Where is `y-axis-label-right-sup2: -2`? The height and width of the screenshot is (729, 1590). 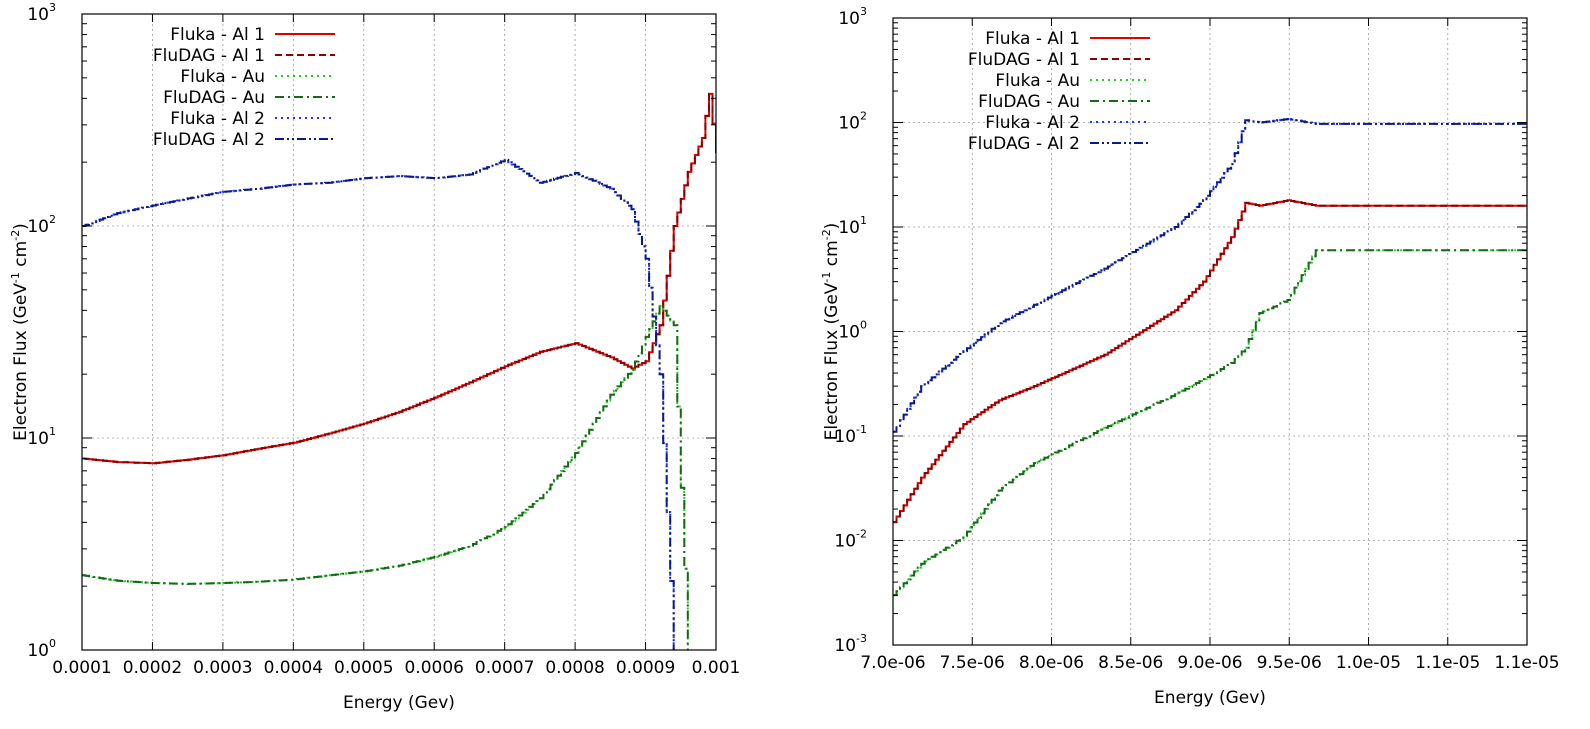 y-axis-label-right-sup2: -2 is located at coordinates (826, 234).